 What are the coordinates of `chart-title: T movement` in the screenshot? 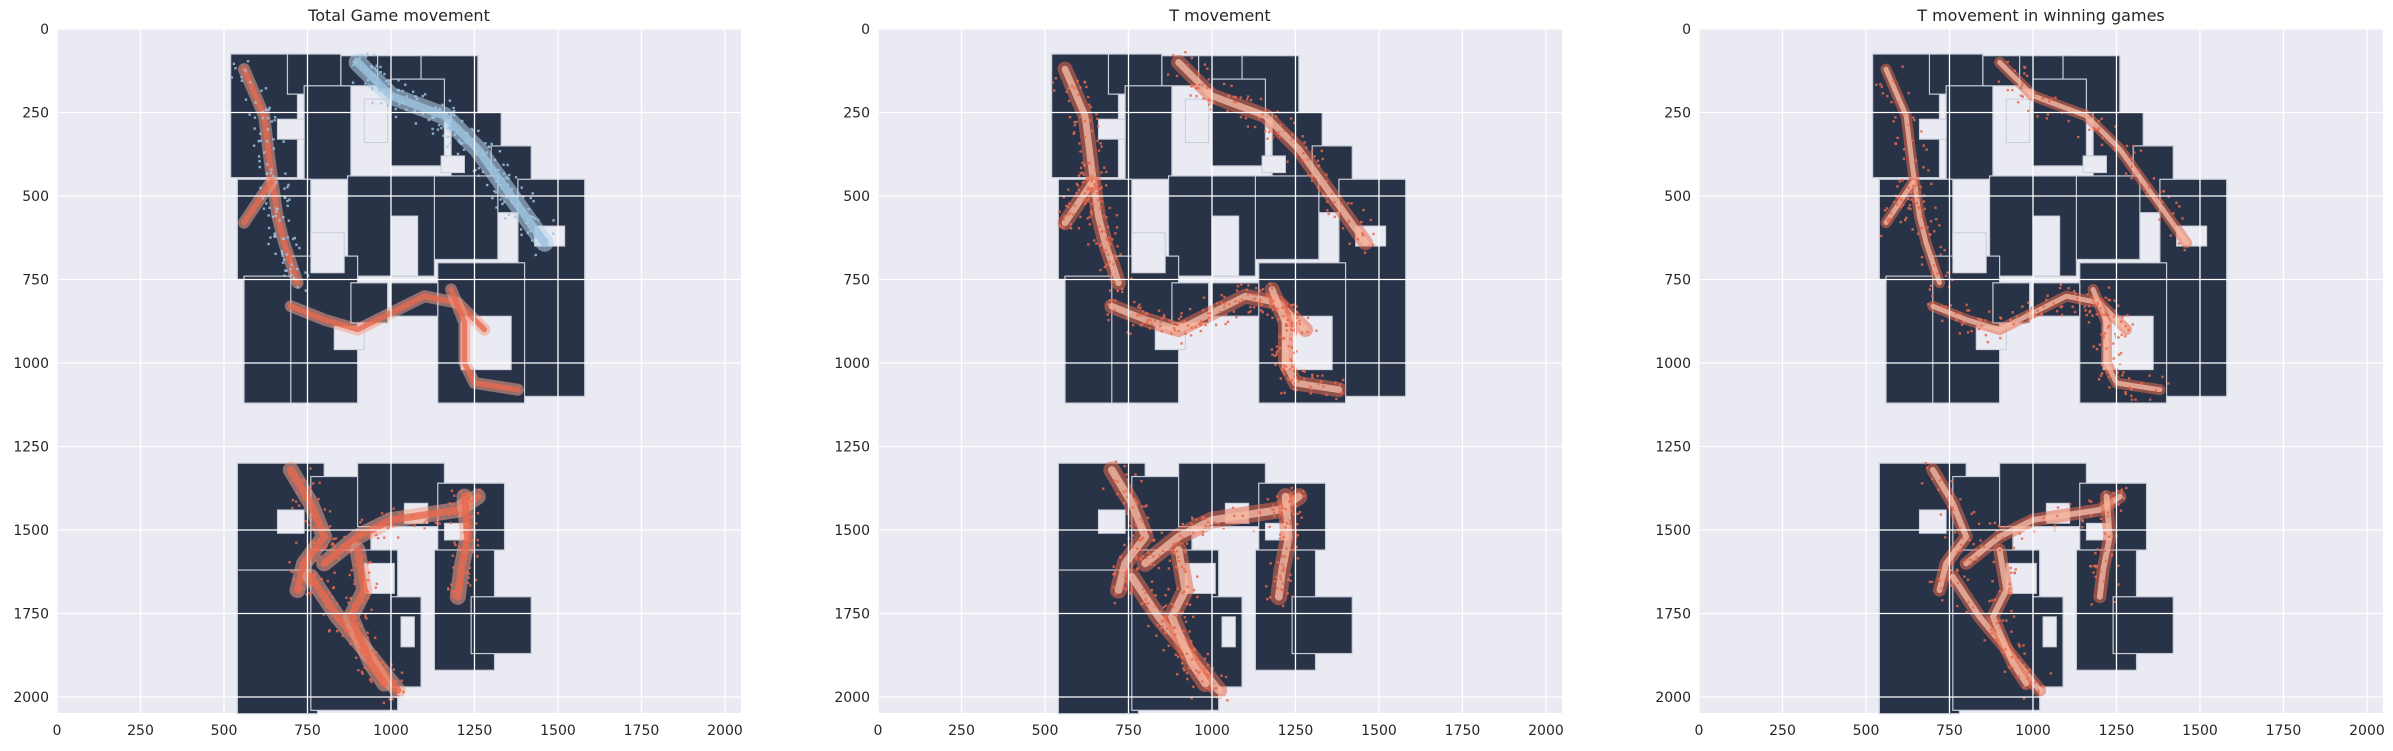 It's located at (1219, 15).